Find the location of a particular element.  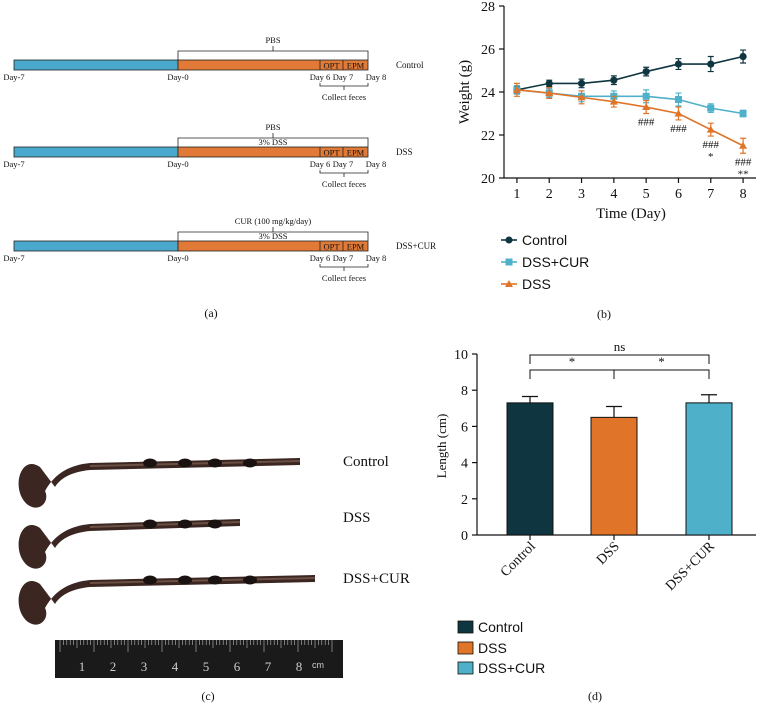

caption-b: (b) is located at coordinates (604, 314).